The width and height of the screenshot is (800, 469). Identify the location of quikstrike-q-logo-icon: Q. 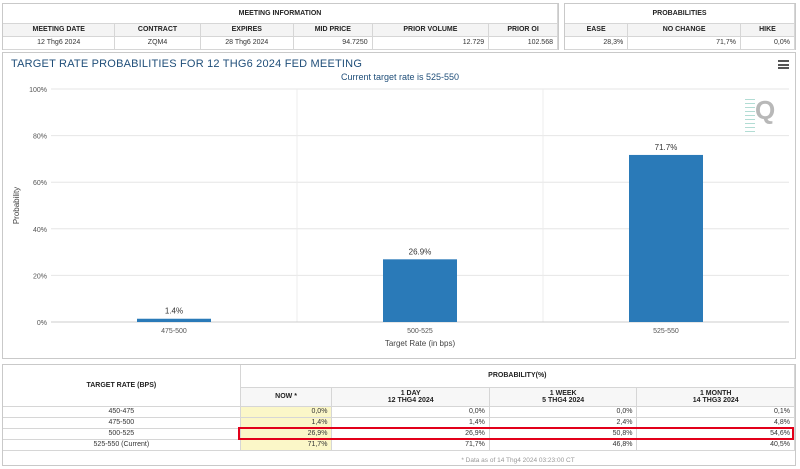
(765, 110).